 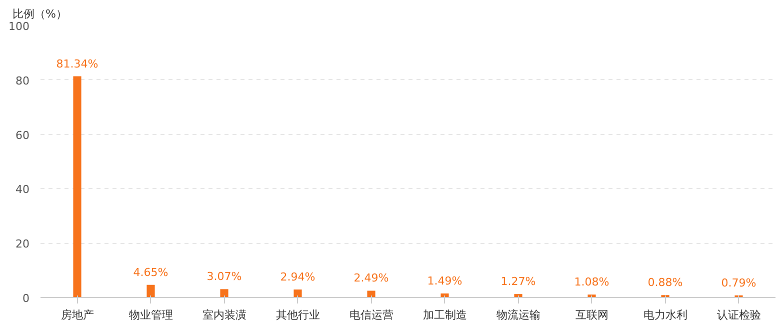 I want to click on x-tick-label: 加工制造, so click(x=444, y=315).